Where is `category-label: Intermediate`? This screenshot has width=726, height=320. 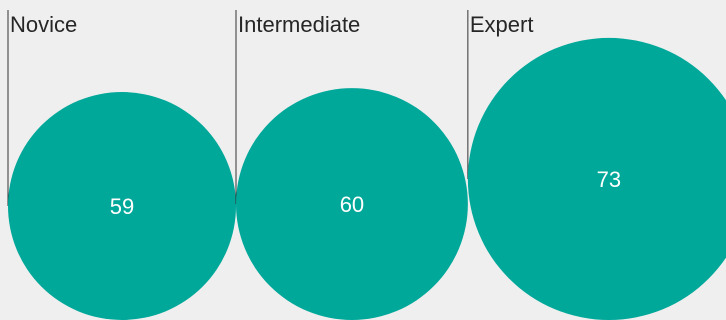 category-label: Intermediate is located at coordinates (299, 24).